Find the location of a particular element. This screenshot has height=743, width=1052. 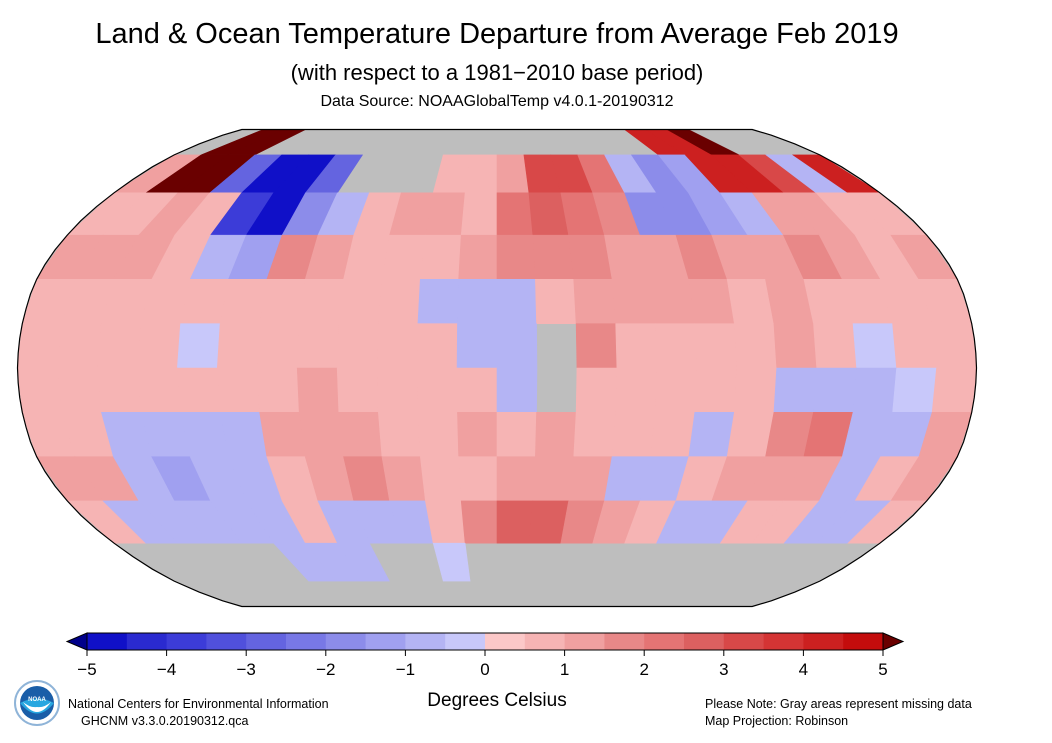

projection-note: Map Projection: Robinson is located at coordinates (777, 721).